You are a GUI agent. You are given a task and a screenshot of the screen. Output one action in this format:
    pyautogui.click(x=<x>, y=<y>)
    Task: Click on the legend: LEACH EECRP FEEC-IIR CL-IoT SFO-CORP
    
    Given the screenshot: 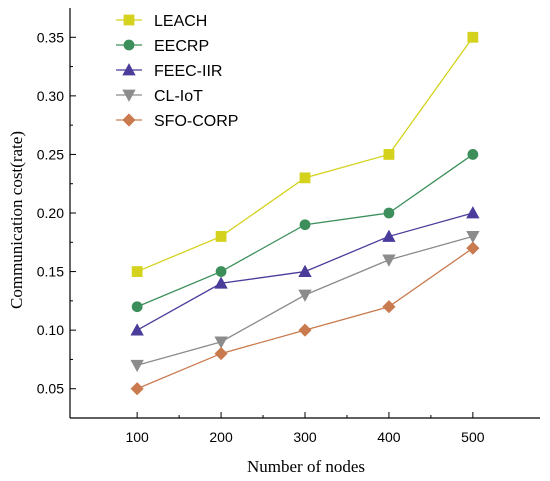 What is the action you would take?
    pyautogui.click(x=177, y=71)
    